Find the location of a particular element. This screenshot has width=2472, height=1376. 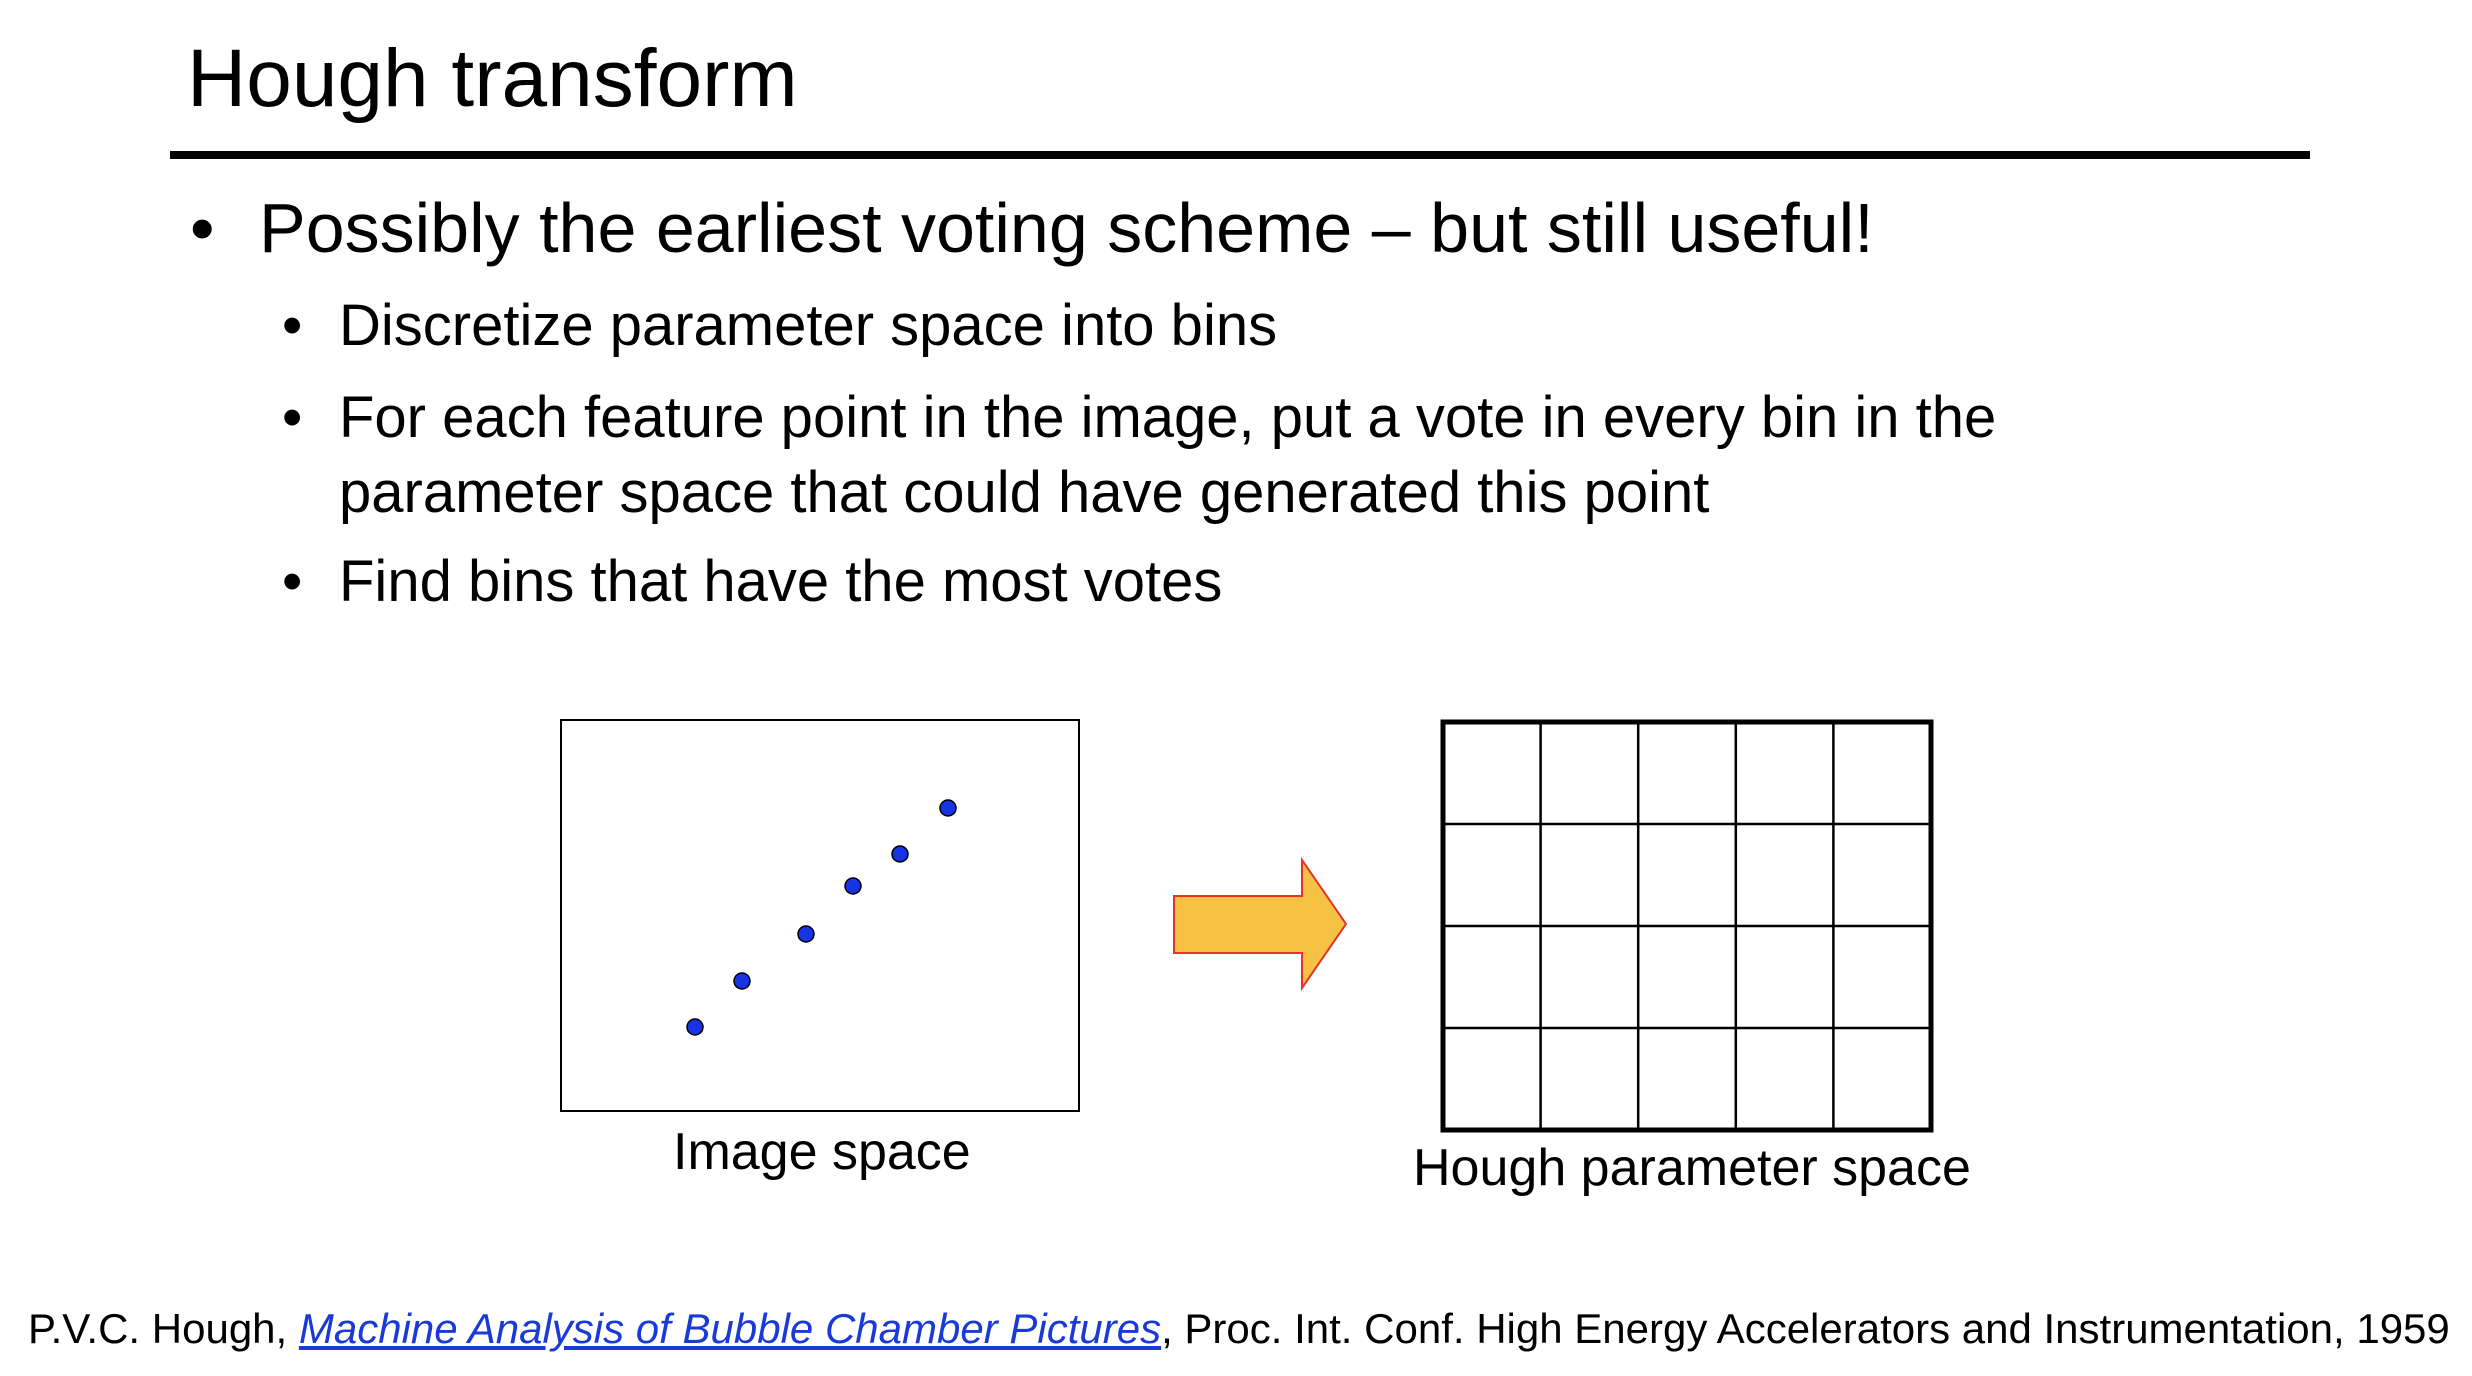

sub-bullet-text: Find bins that have the most votes is located at coordinates (781, 581).